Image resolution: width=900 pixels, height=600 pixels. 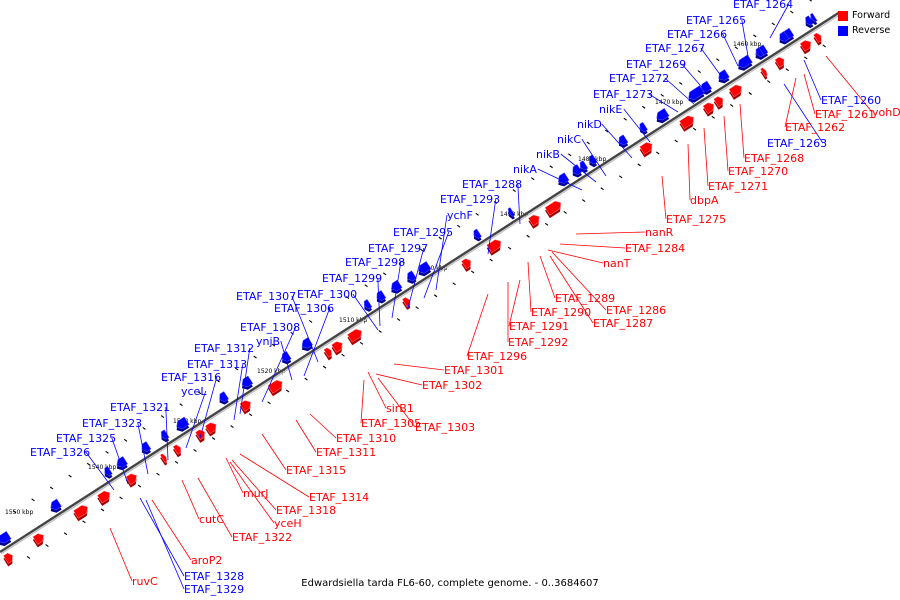 I want to click on reverse-gene-label: ETAF_1267, so click(x=675, y=48).